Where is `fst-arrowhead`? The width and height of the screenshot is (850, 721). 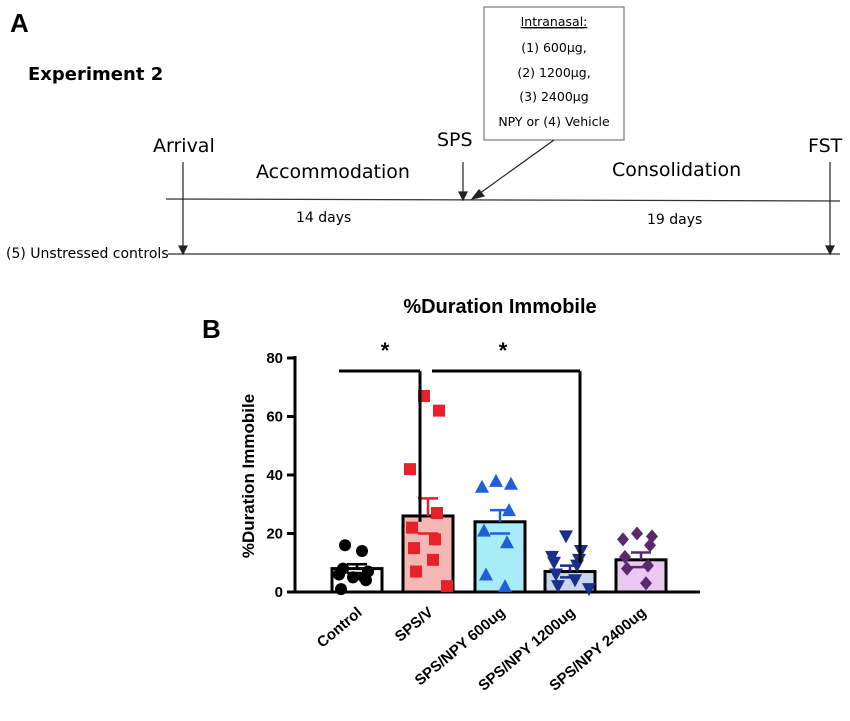 fst-arrowhead is located at coordinates (830, 250).